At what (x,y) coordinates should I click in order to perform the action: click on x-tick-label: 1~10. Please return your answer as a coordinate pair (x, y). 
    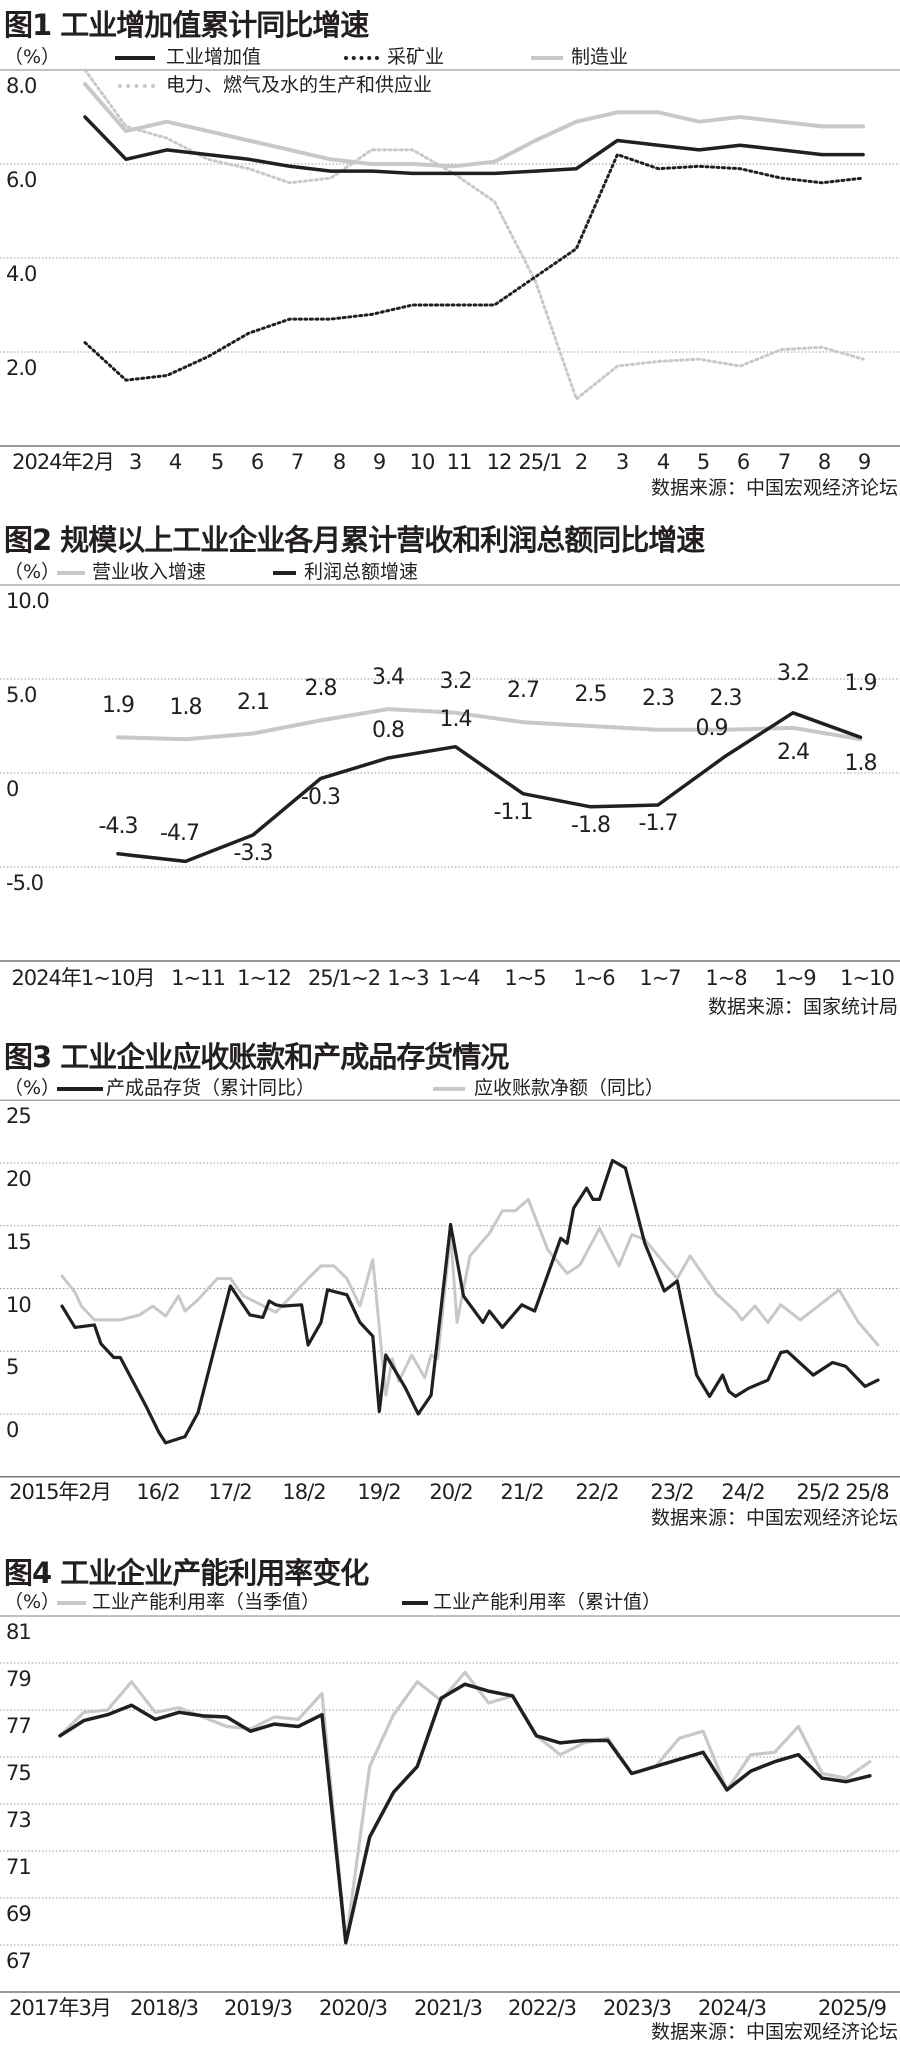
    Looking at the image, I should click on (867, 978).